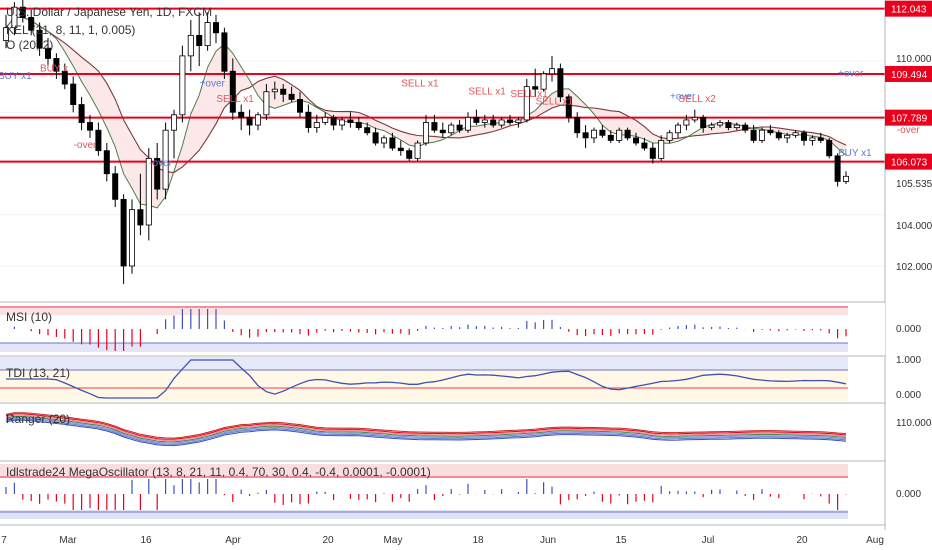 The image size is (932, 550). Describe the element at coordinates (460, 378) in the screenshot. I see `tdi-pane: TDI (13, 21) 1.000 0.000` at that location.